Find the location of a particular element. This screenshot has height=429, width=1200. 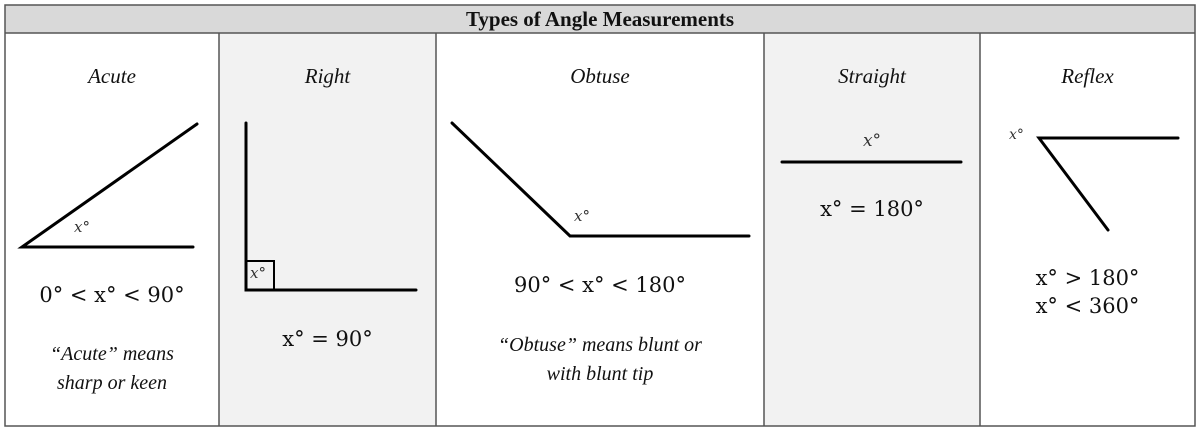

right-angle is located at coordinates (331, 206).